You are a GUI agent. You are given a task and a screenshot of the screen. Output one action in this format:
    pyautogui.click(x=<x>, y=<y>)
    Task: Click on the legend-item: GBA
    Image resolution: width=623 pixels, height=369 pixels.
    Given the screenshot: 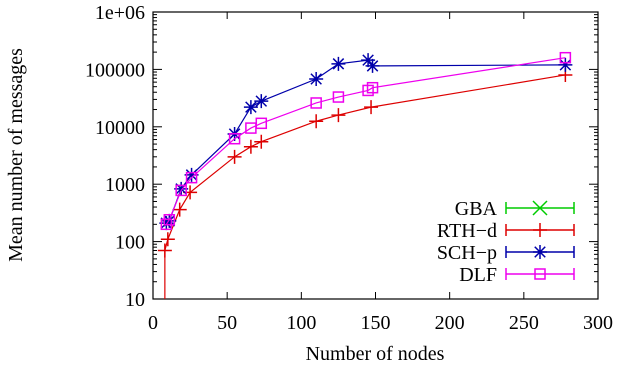 What is the action you would take?
    pyautogui.click(x=515, y=209)
    